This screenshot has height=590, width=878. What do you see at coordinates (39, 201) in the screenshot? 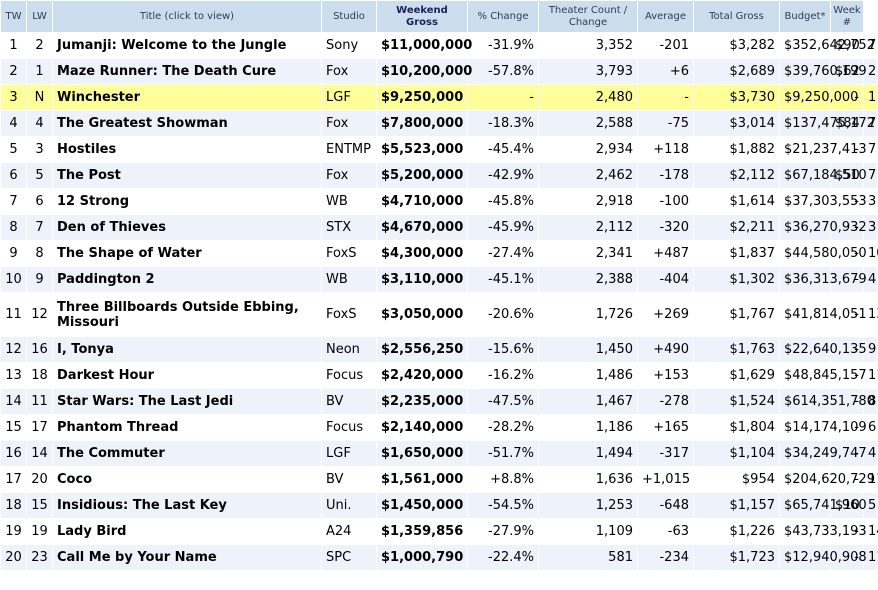
I see `cell-lw: 6` at bounding box center [39, 201].